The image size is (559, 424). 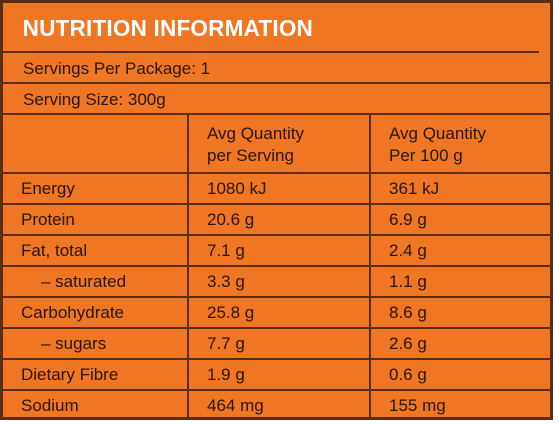 What do you see at coordinates (279, 375) in the screenshot?
I see `per-serving-value: 1.9 g` at bounding box center [279, 375].